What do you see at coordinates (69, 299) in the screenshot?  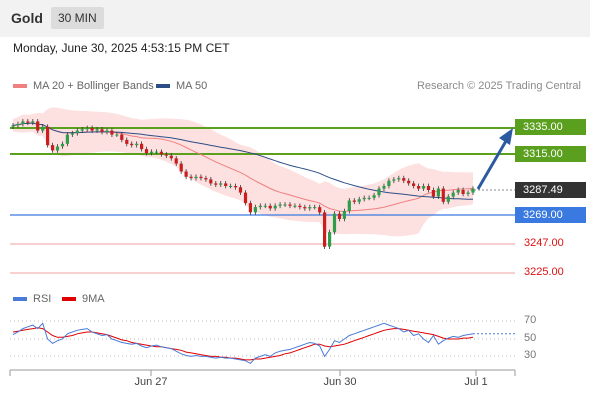 I see `9ma-swatch-icon` at bounding box center [69, 299].